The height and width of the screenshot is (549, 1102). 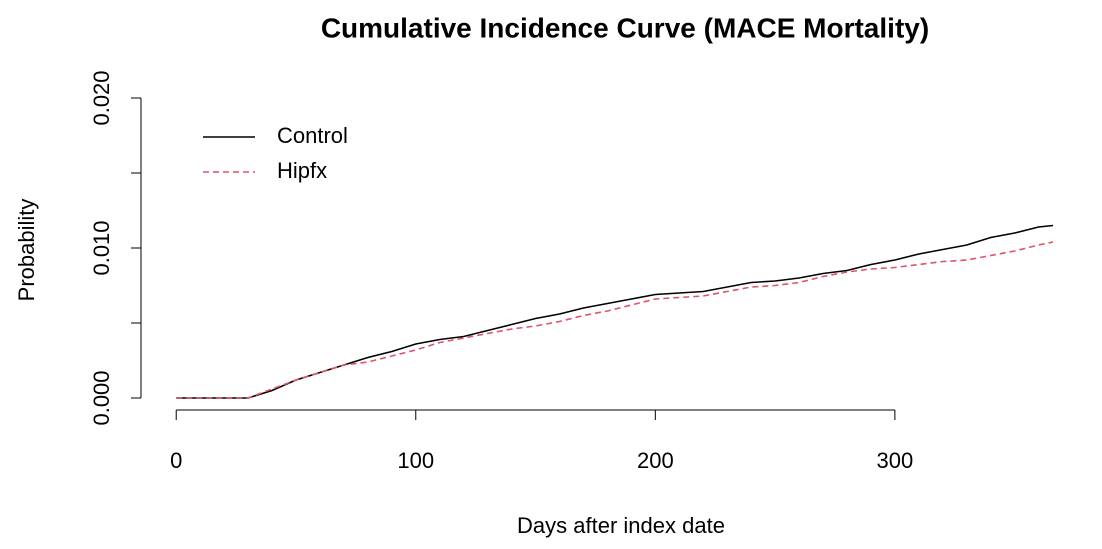 I want to click on y-axis-label: Probability, so click(x=26, y=250).